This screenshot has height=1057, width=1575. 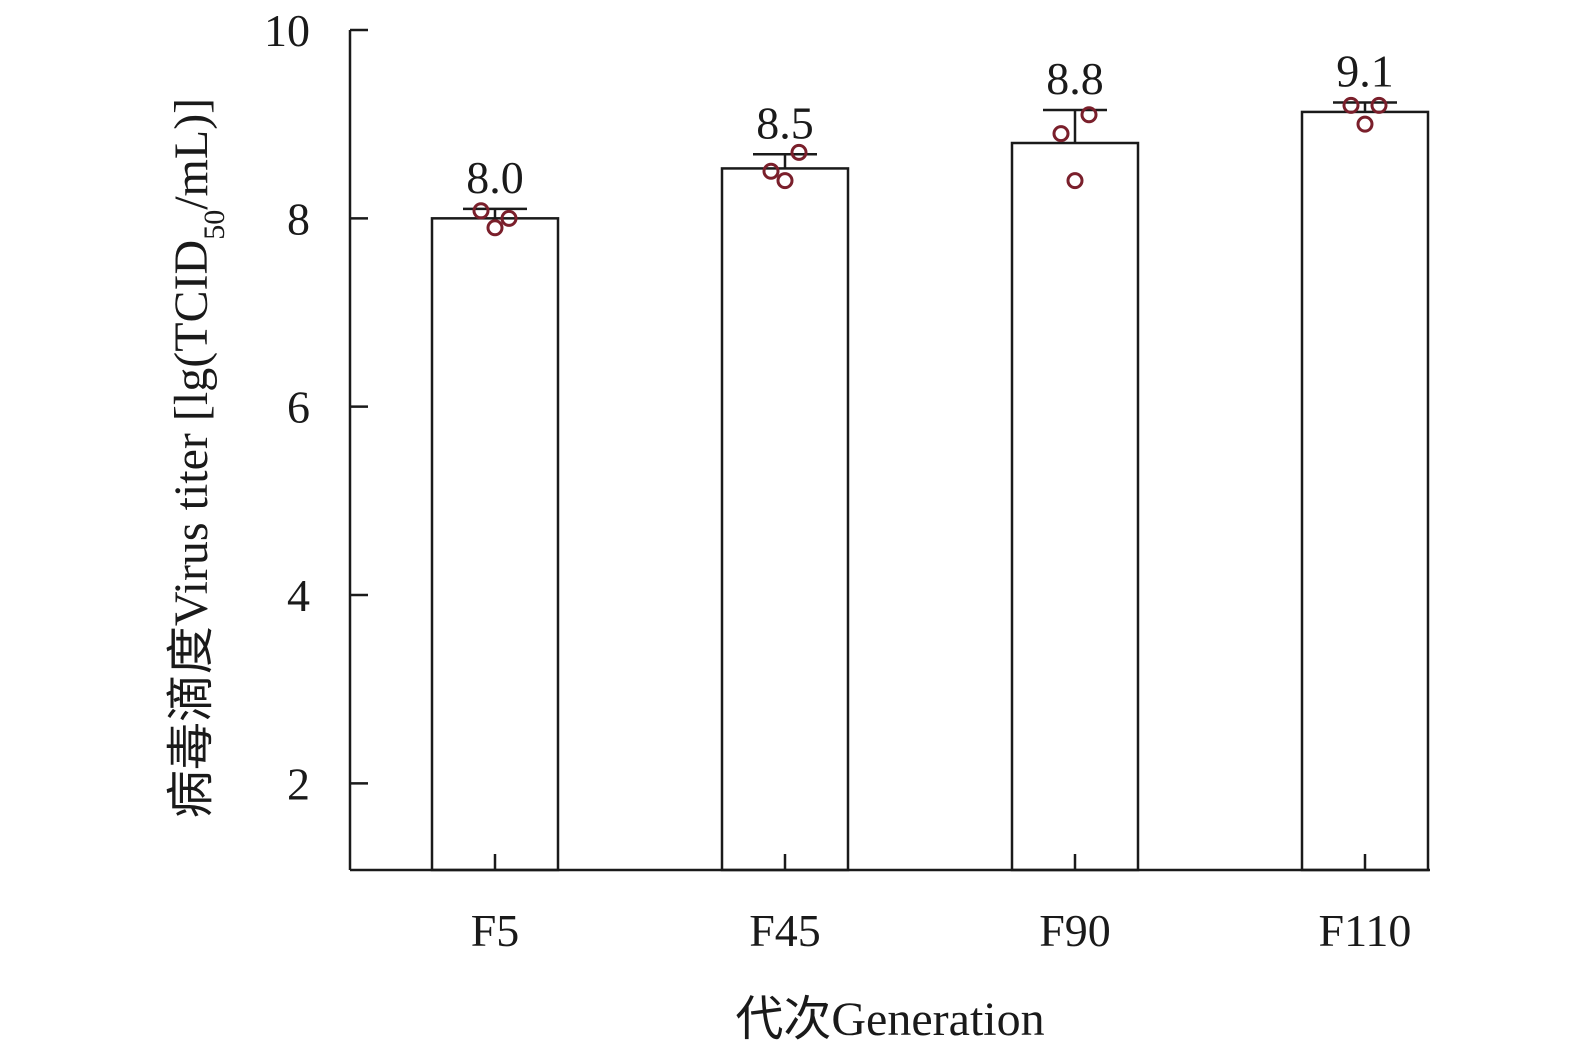 I want to click on y-tick-label: 2, so click(x=298, y=783).